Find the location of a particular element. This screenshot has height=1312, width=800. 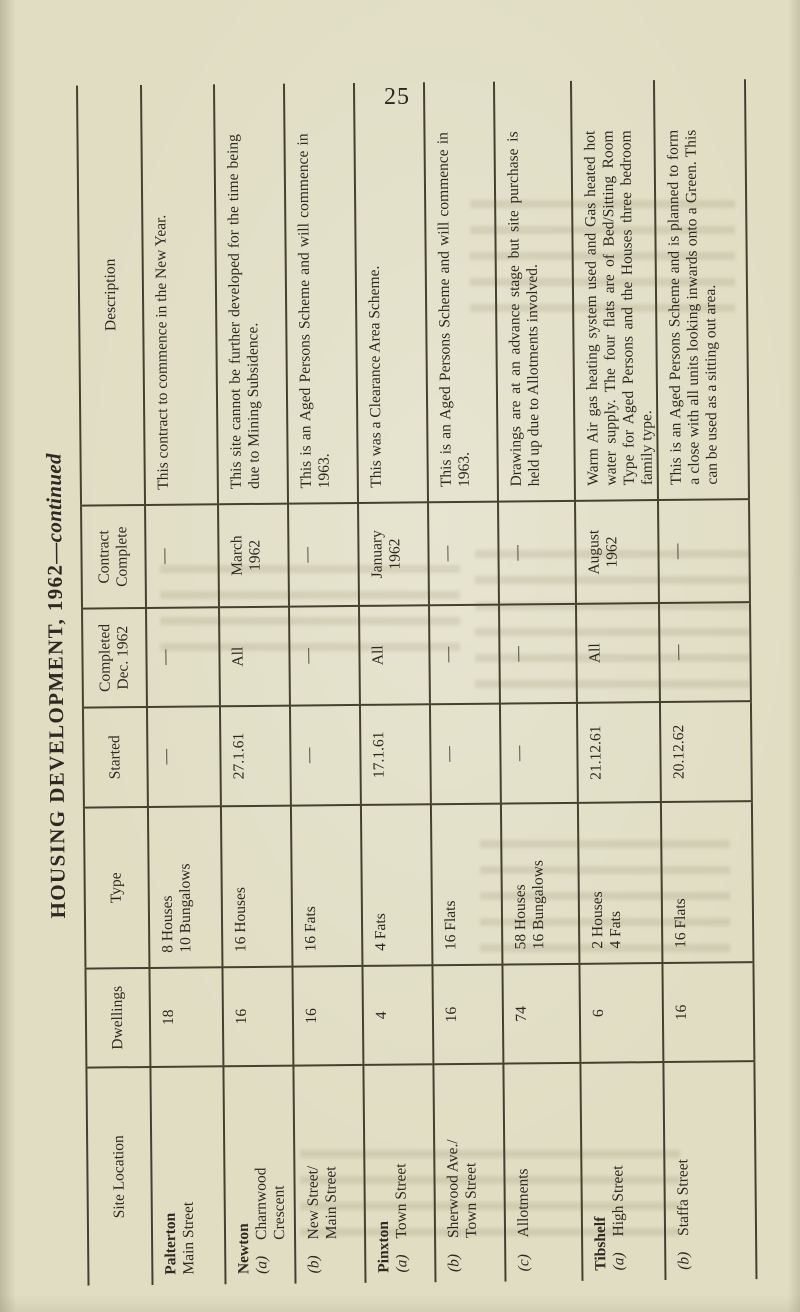

column-header-started: Started is located at coordinates (115, 757).